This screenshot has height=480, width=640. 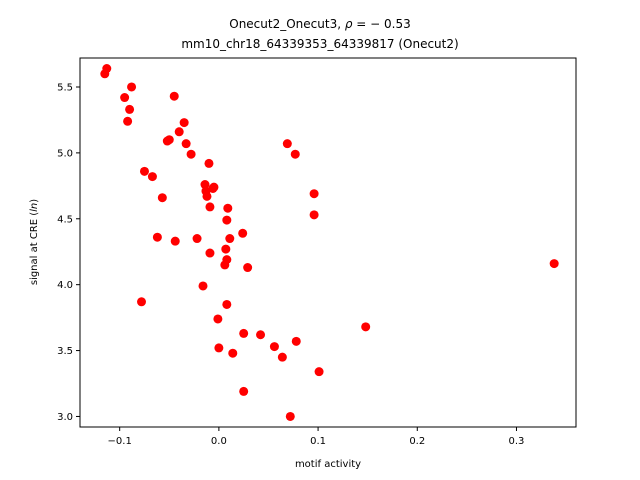 What do you see at coordinates (65, 153) in the screenshot?
I see `y-tick-label: 5.0` at bounding box center [65, 153].